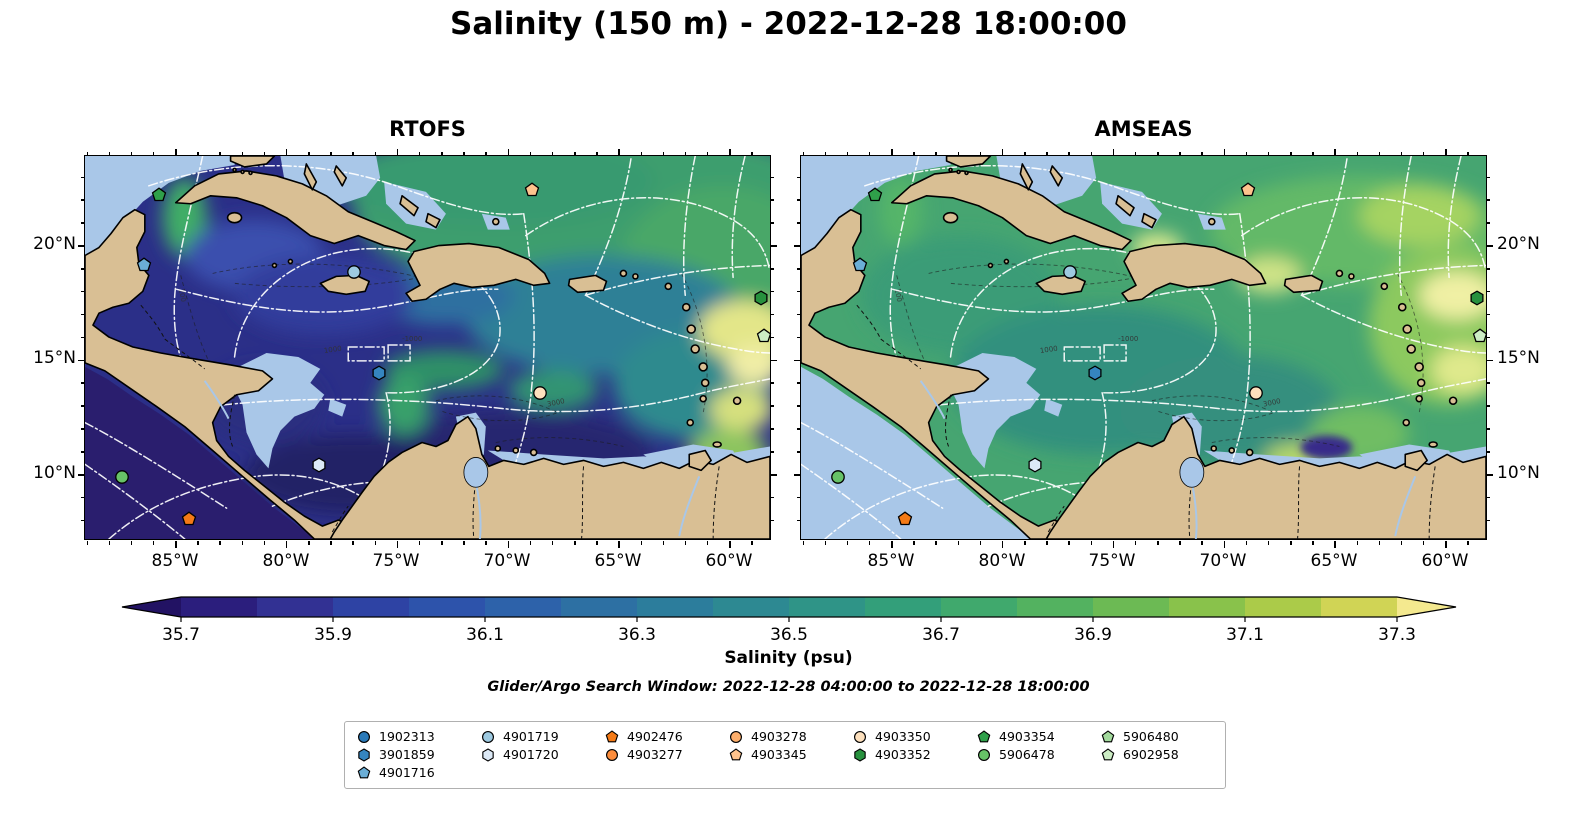  I want to click on colorbar-tick-35.7: 35.7, so click(181, 635).